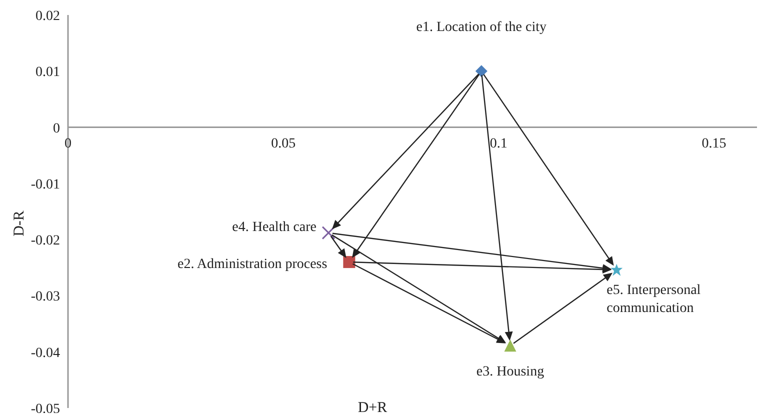  What do you see at coordinates (274, 227) in the screenshot?
I see `series-label: e4. Health care` at bounding box center [274, 227].